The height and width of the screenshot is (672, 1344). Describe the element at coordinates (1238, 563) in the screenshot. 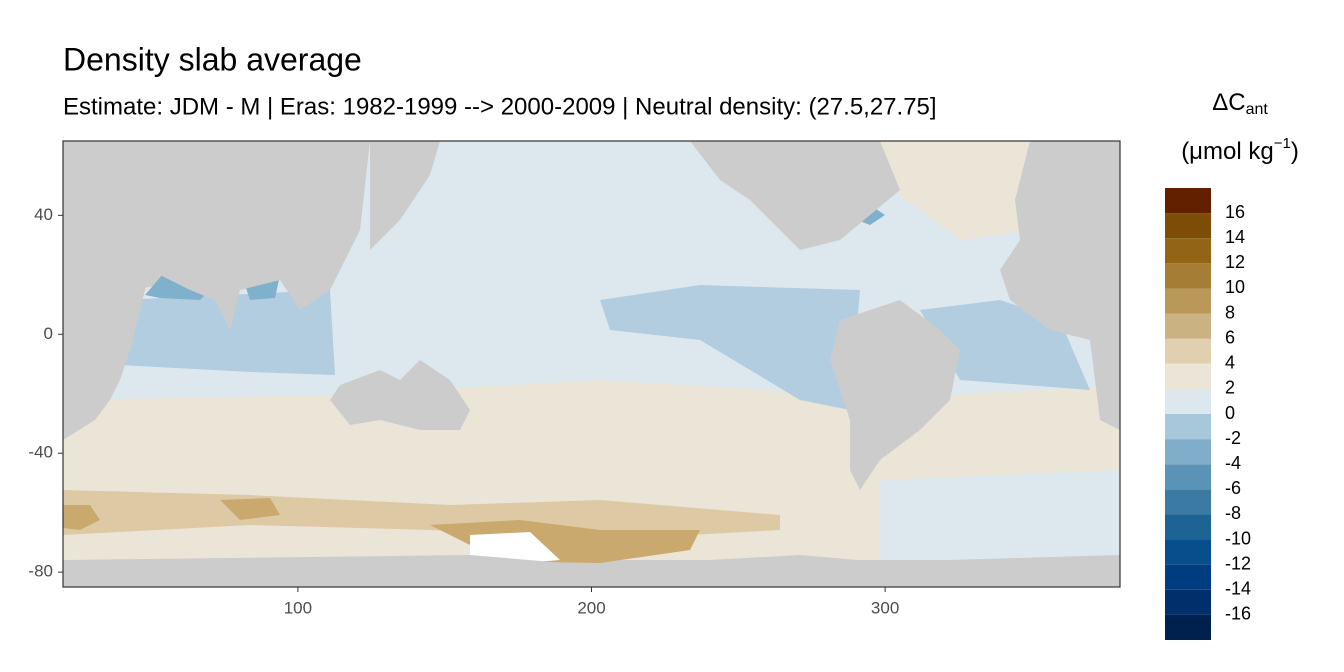

I see `legend-tick-label: -12` at that location.